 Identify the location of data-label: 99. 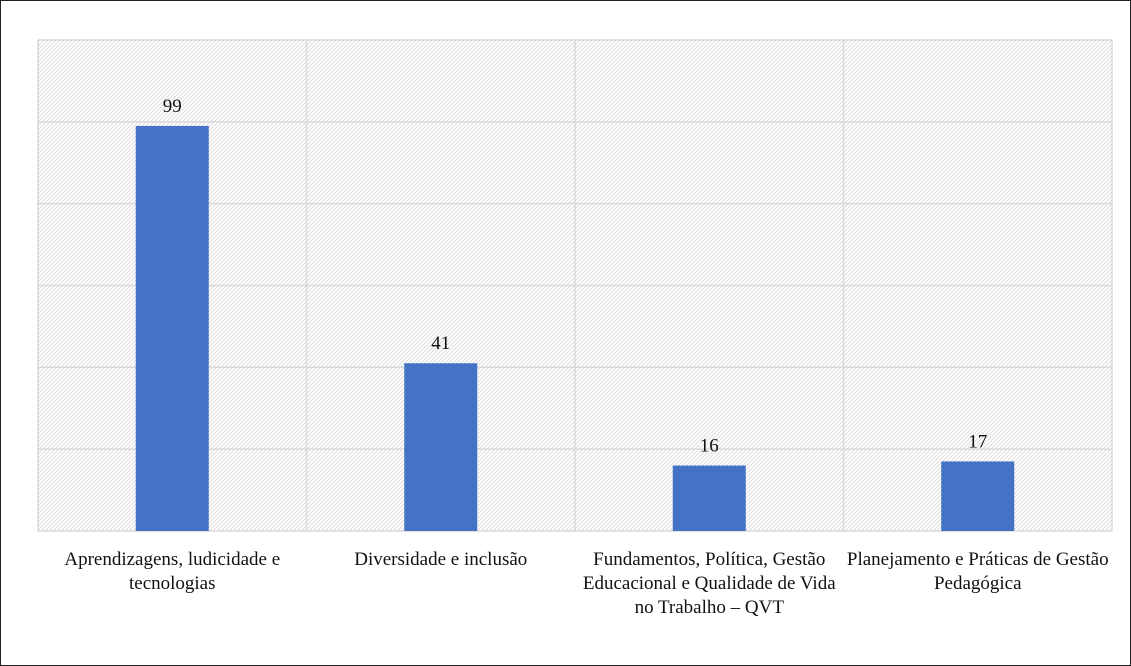
(172, 106).